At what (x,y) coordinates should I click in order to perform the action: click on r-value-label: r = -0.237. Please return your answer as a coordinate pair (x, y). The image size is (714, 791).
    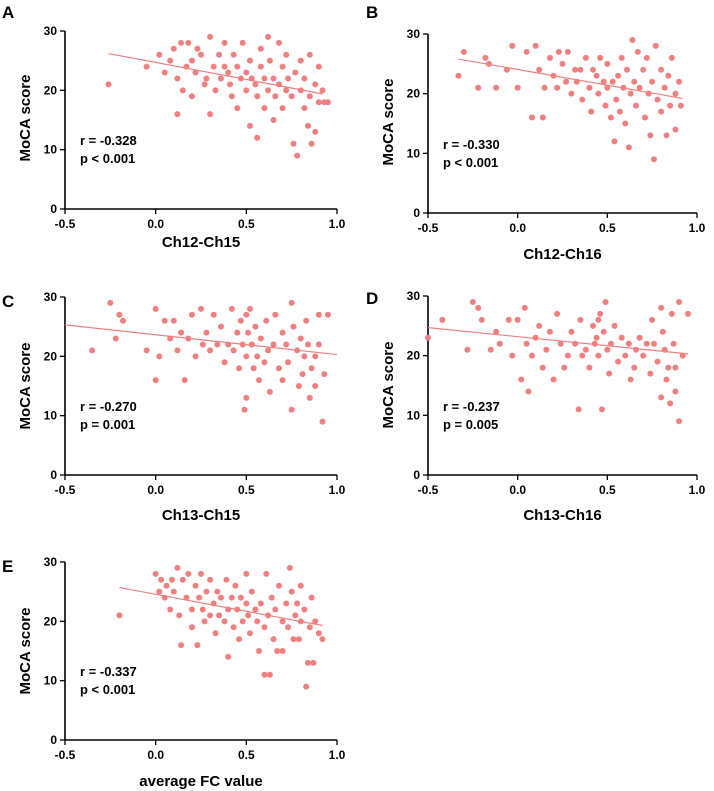
    Looking at the image, I should click on (471, 406).